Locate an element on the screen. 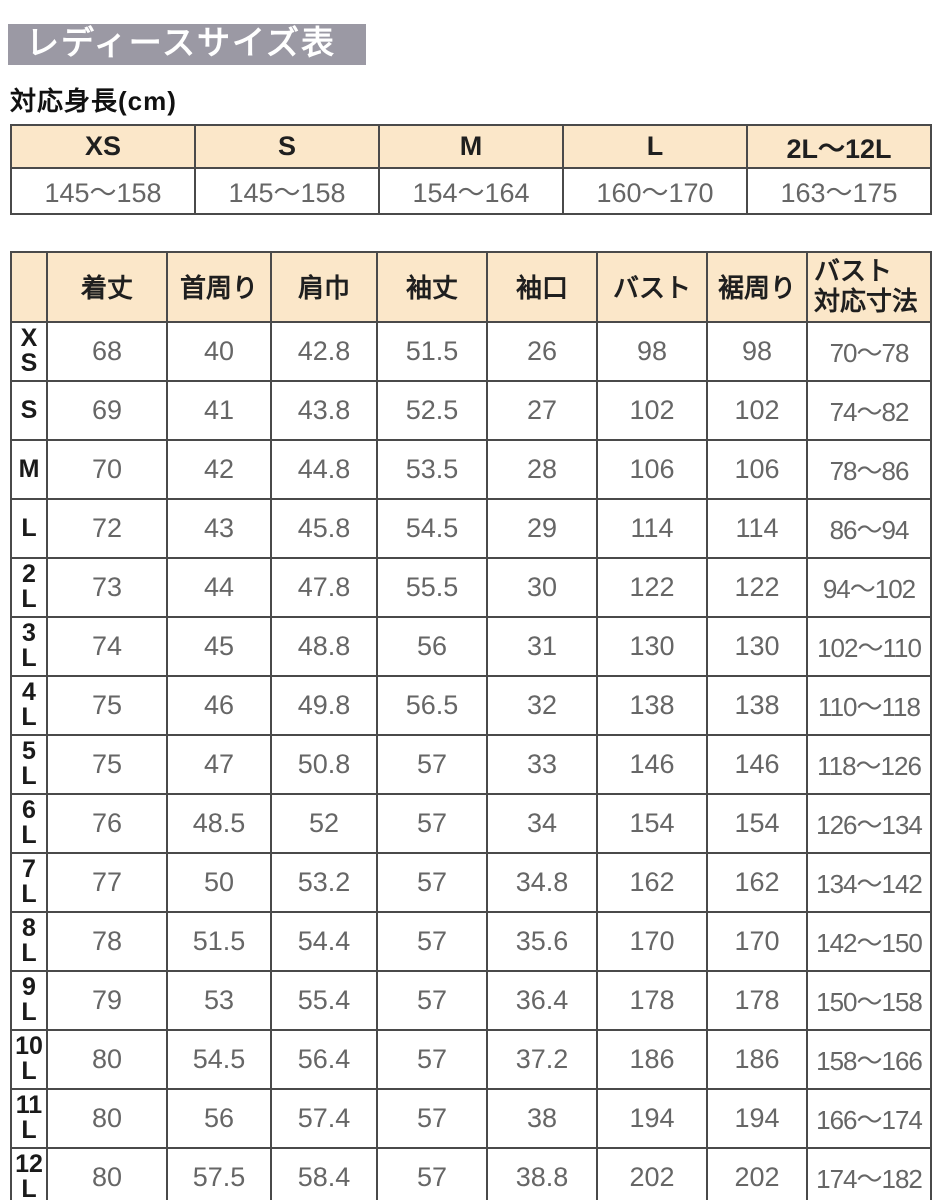  table-row-3L: 3 L 74 45 48.8 56 31 130 130 102～110 is located at coordinates (471, 646).